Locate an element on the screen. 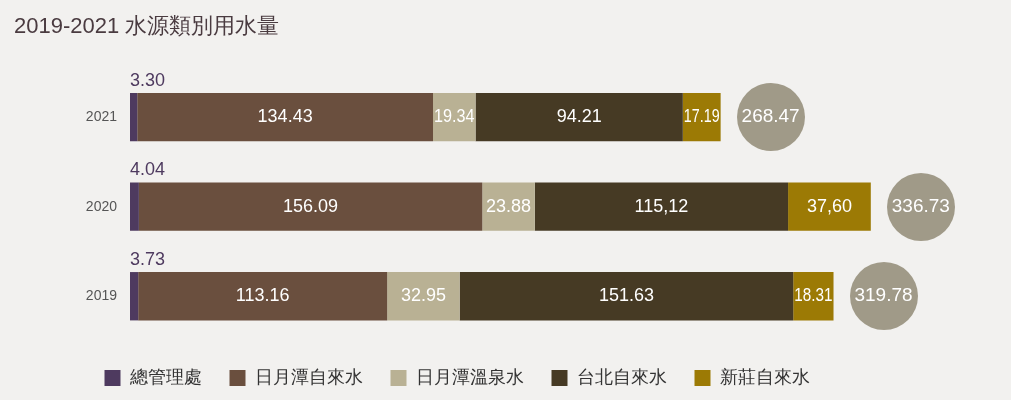 The image size is (1011, 400). data-label: 115,12 is located at coordinates (661, 205).